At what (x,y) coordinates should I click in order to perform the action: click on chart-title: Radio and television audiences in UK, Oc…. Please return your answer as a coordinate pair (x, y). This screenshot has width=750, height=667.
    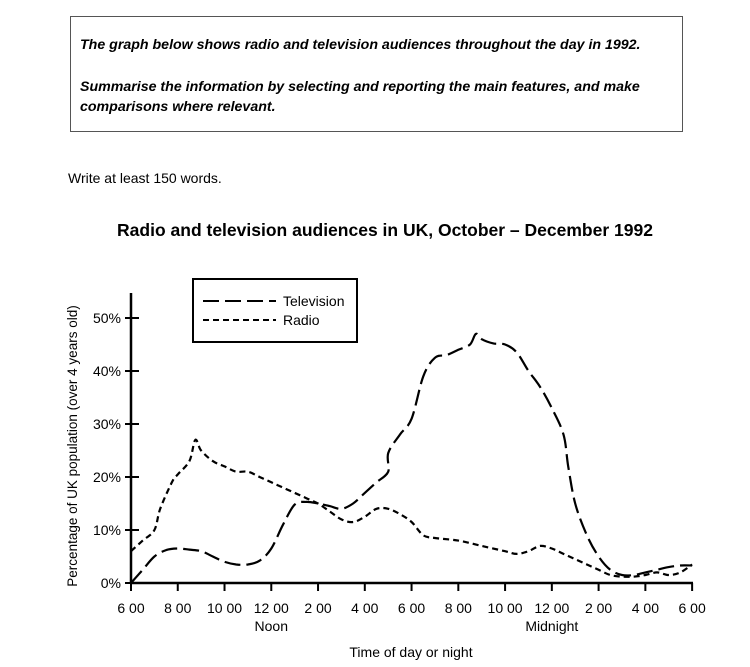
    Looking at the image, I should click on (385, 230).